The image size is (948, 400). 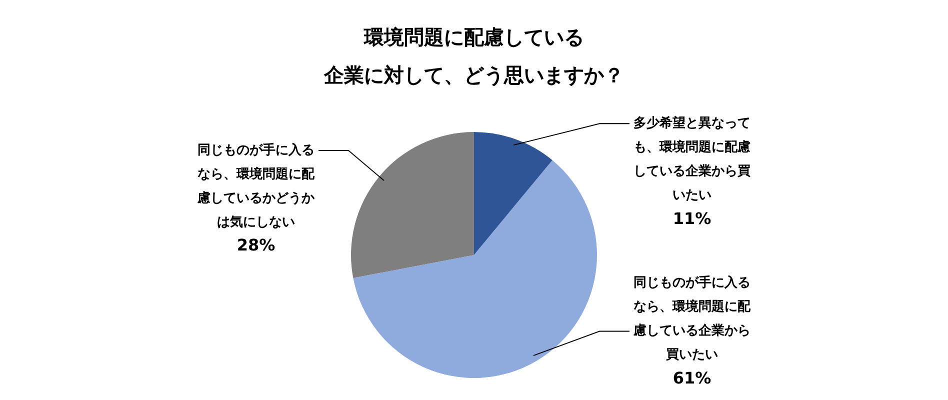 What do you see at coordinates (256, 245) in the screenshot?
I see `data-label: 28%` at bounding box center [256, 245].